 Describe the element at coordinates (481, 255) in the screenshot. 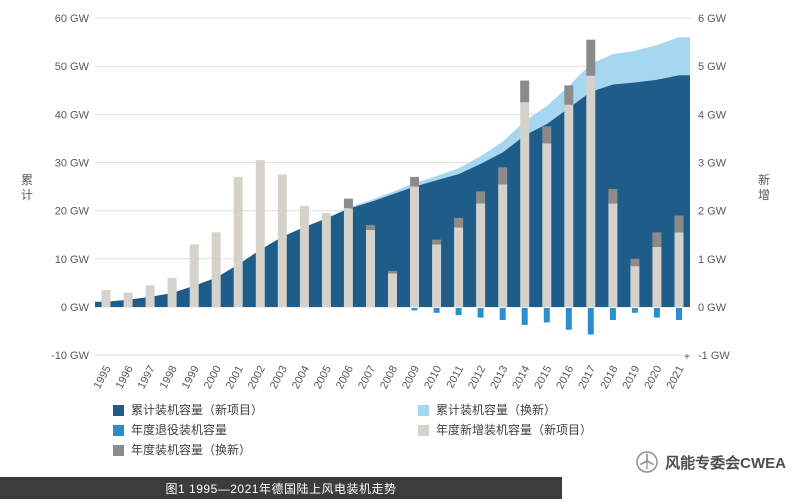

I see `bar-annual-new-2012` at that location.